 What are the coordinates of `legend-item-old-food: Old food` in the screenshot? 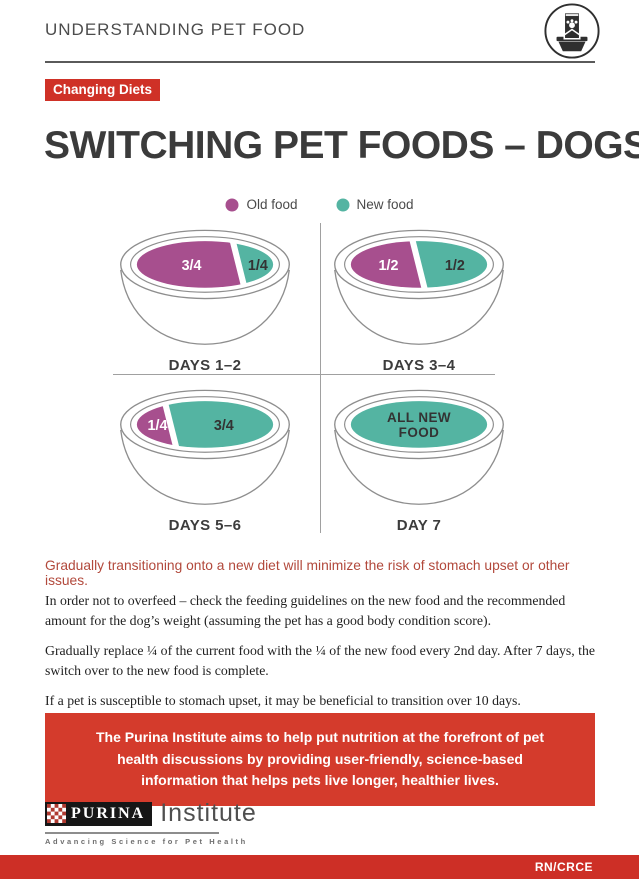 It's located at (261, 204).